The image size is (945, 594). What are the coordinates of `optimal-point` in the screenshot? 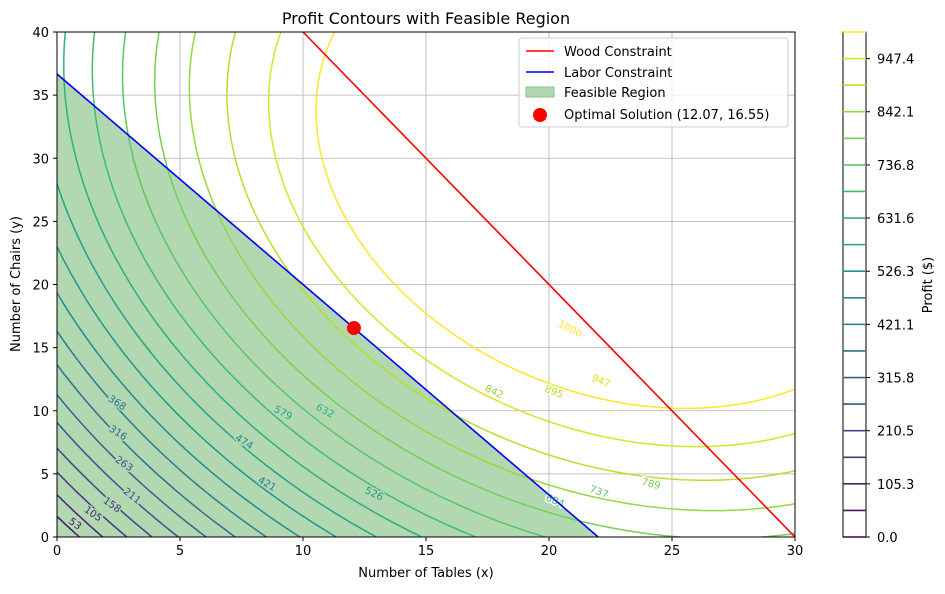 It's located at (353, 328).